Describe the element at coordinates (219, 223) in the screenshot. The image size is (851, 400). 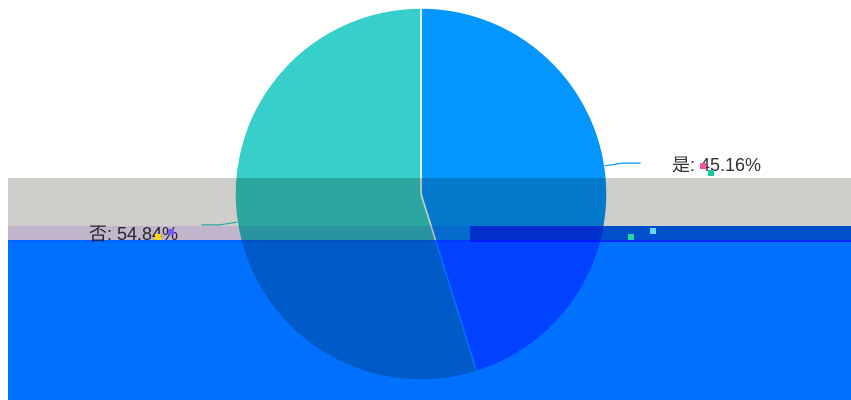
I see `leader-line-no` at that location.